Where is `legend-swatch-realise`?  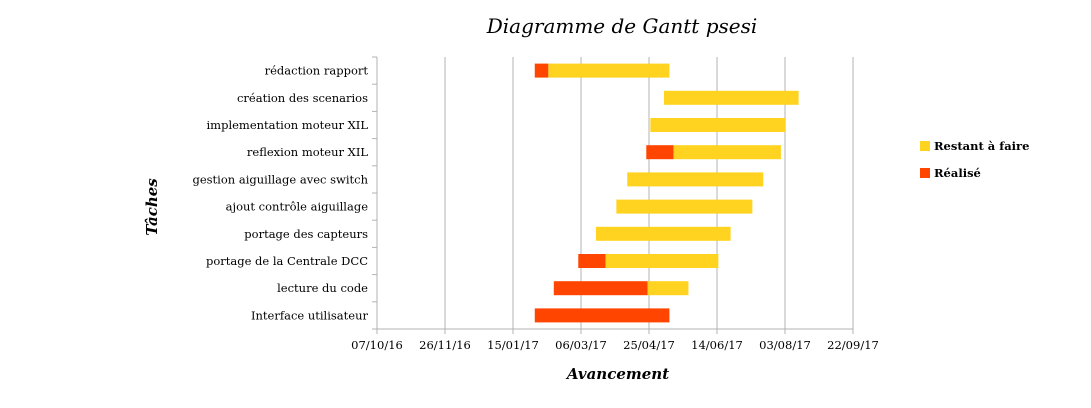
legend-swatch-realise is located at coordinates (925, 173).